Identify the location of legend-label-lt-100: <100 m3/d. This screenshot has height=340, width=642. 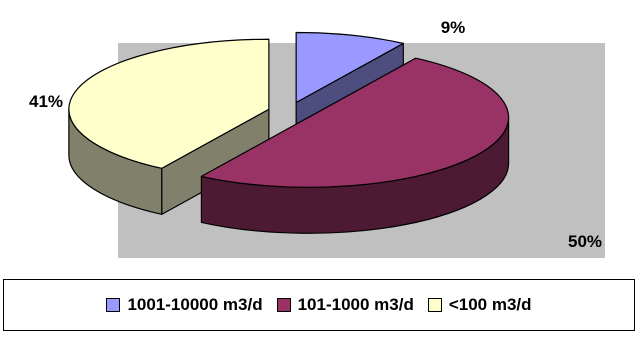
(490, 304).